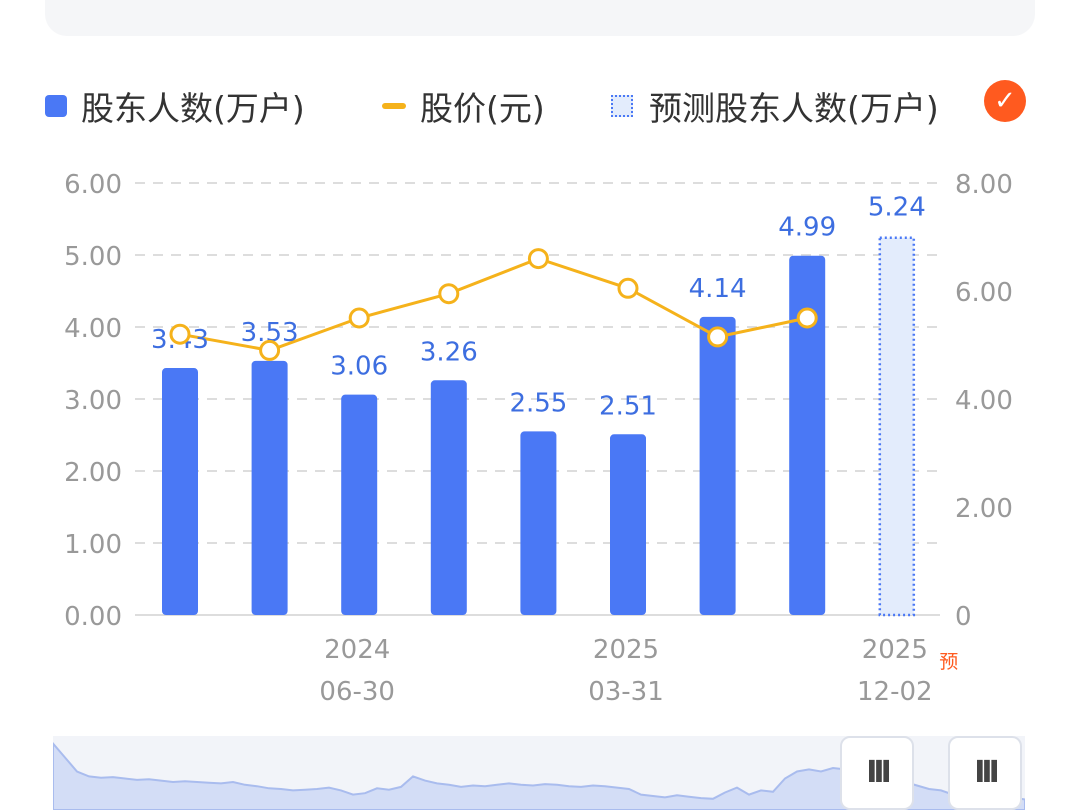  I want to click on line-swatch, so click(394, 106).